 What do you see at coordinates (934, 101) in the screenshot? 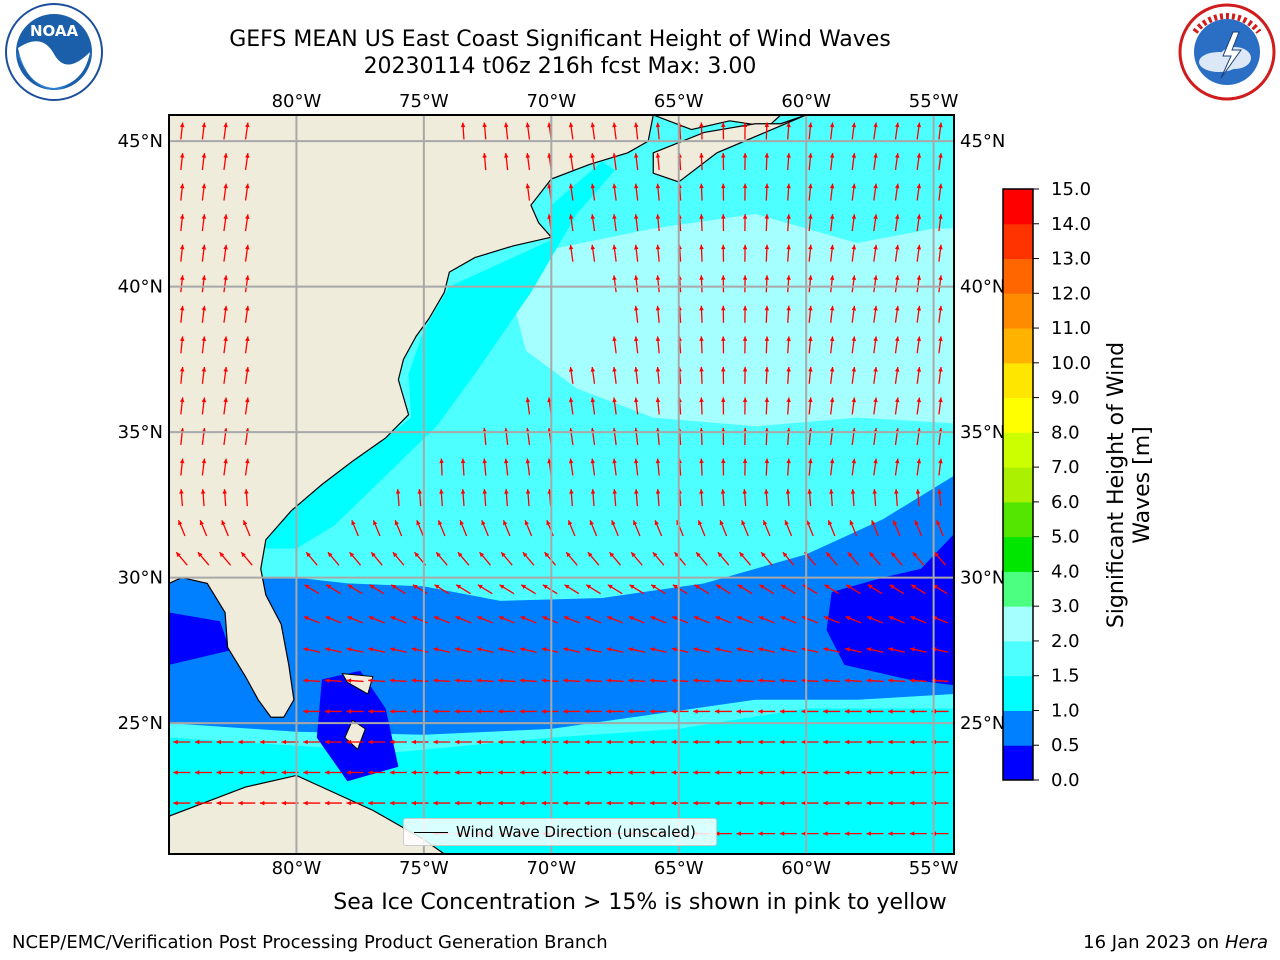
I see `lon-tick-label-top: 55°W` at bounding box center [934, 101].